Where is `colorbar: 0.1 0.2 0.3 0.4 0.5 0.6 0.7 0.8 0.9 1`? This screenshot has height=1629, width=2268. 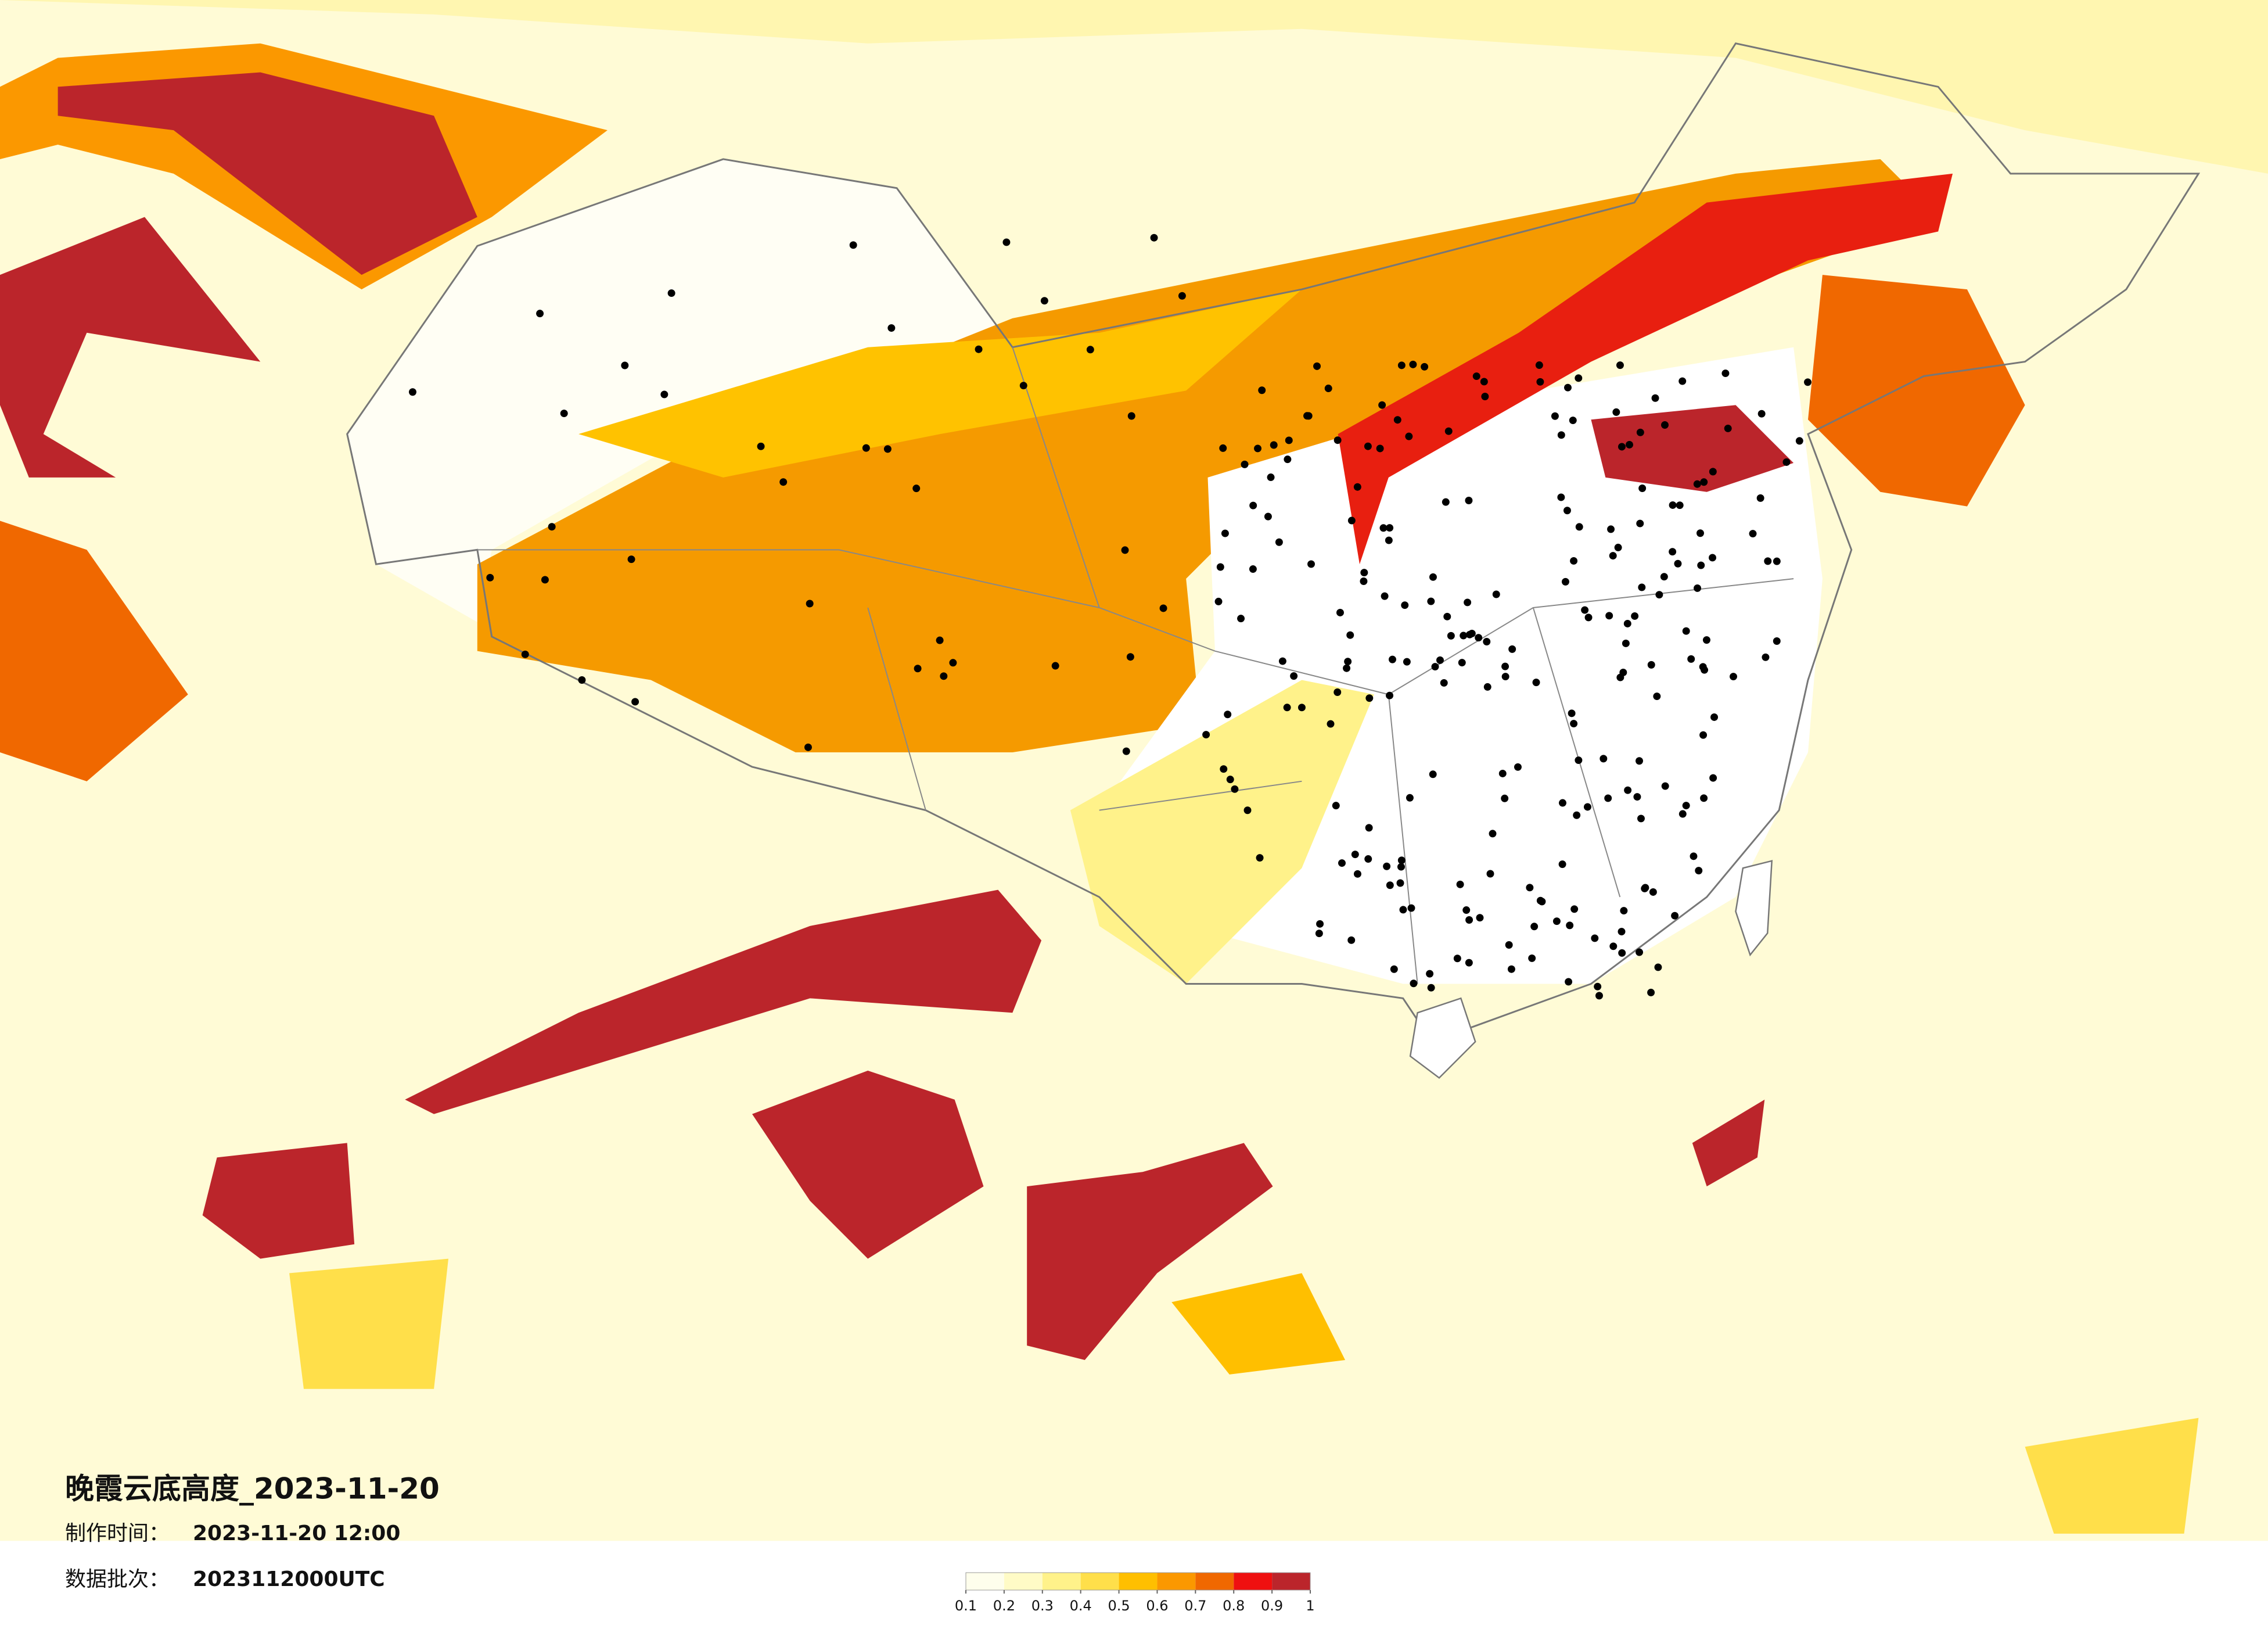 colorbar: 0.1 0.2 0.3 0.4 0.5 0.6 0.7 0.8 0.9 1 is located at coordinates (1135, 1593).